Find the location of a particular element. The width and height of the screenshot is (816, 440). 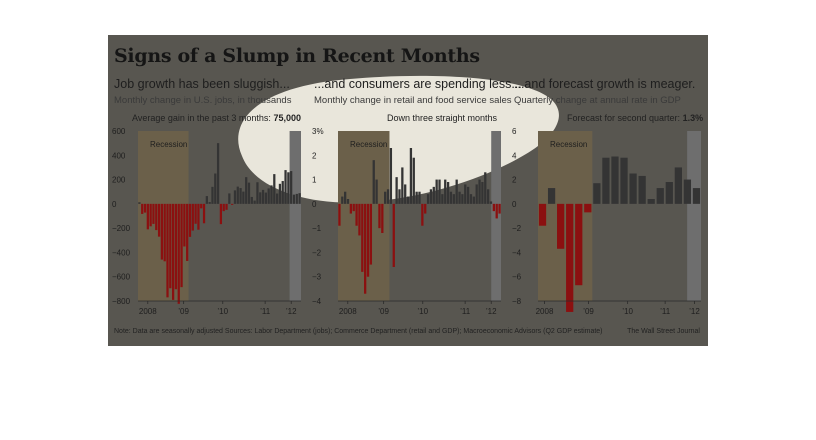

y-tick-label: 200 is located at coordinates (119, 180).